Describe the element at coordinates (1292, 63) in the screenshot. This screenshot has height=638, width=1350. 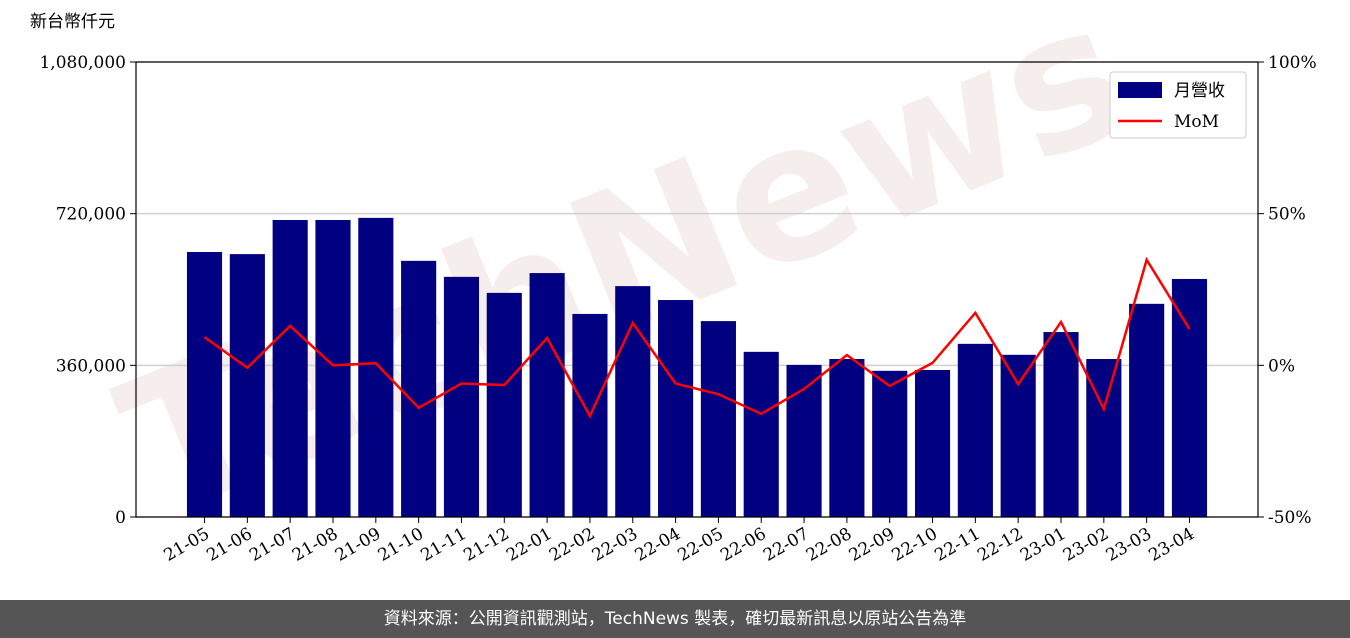
I see `y2-tick-label: 100%` at that location.